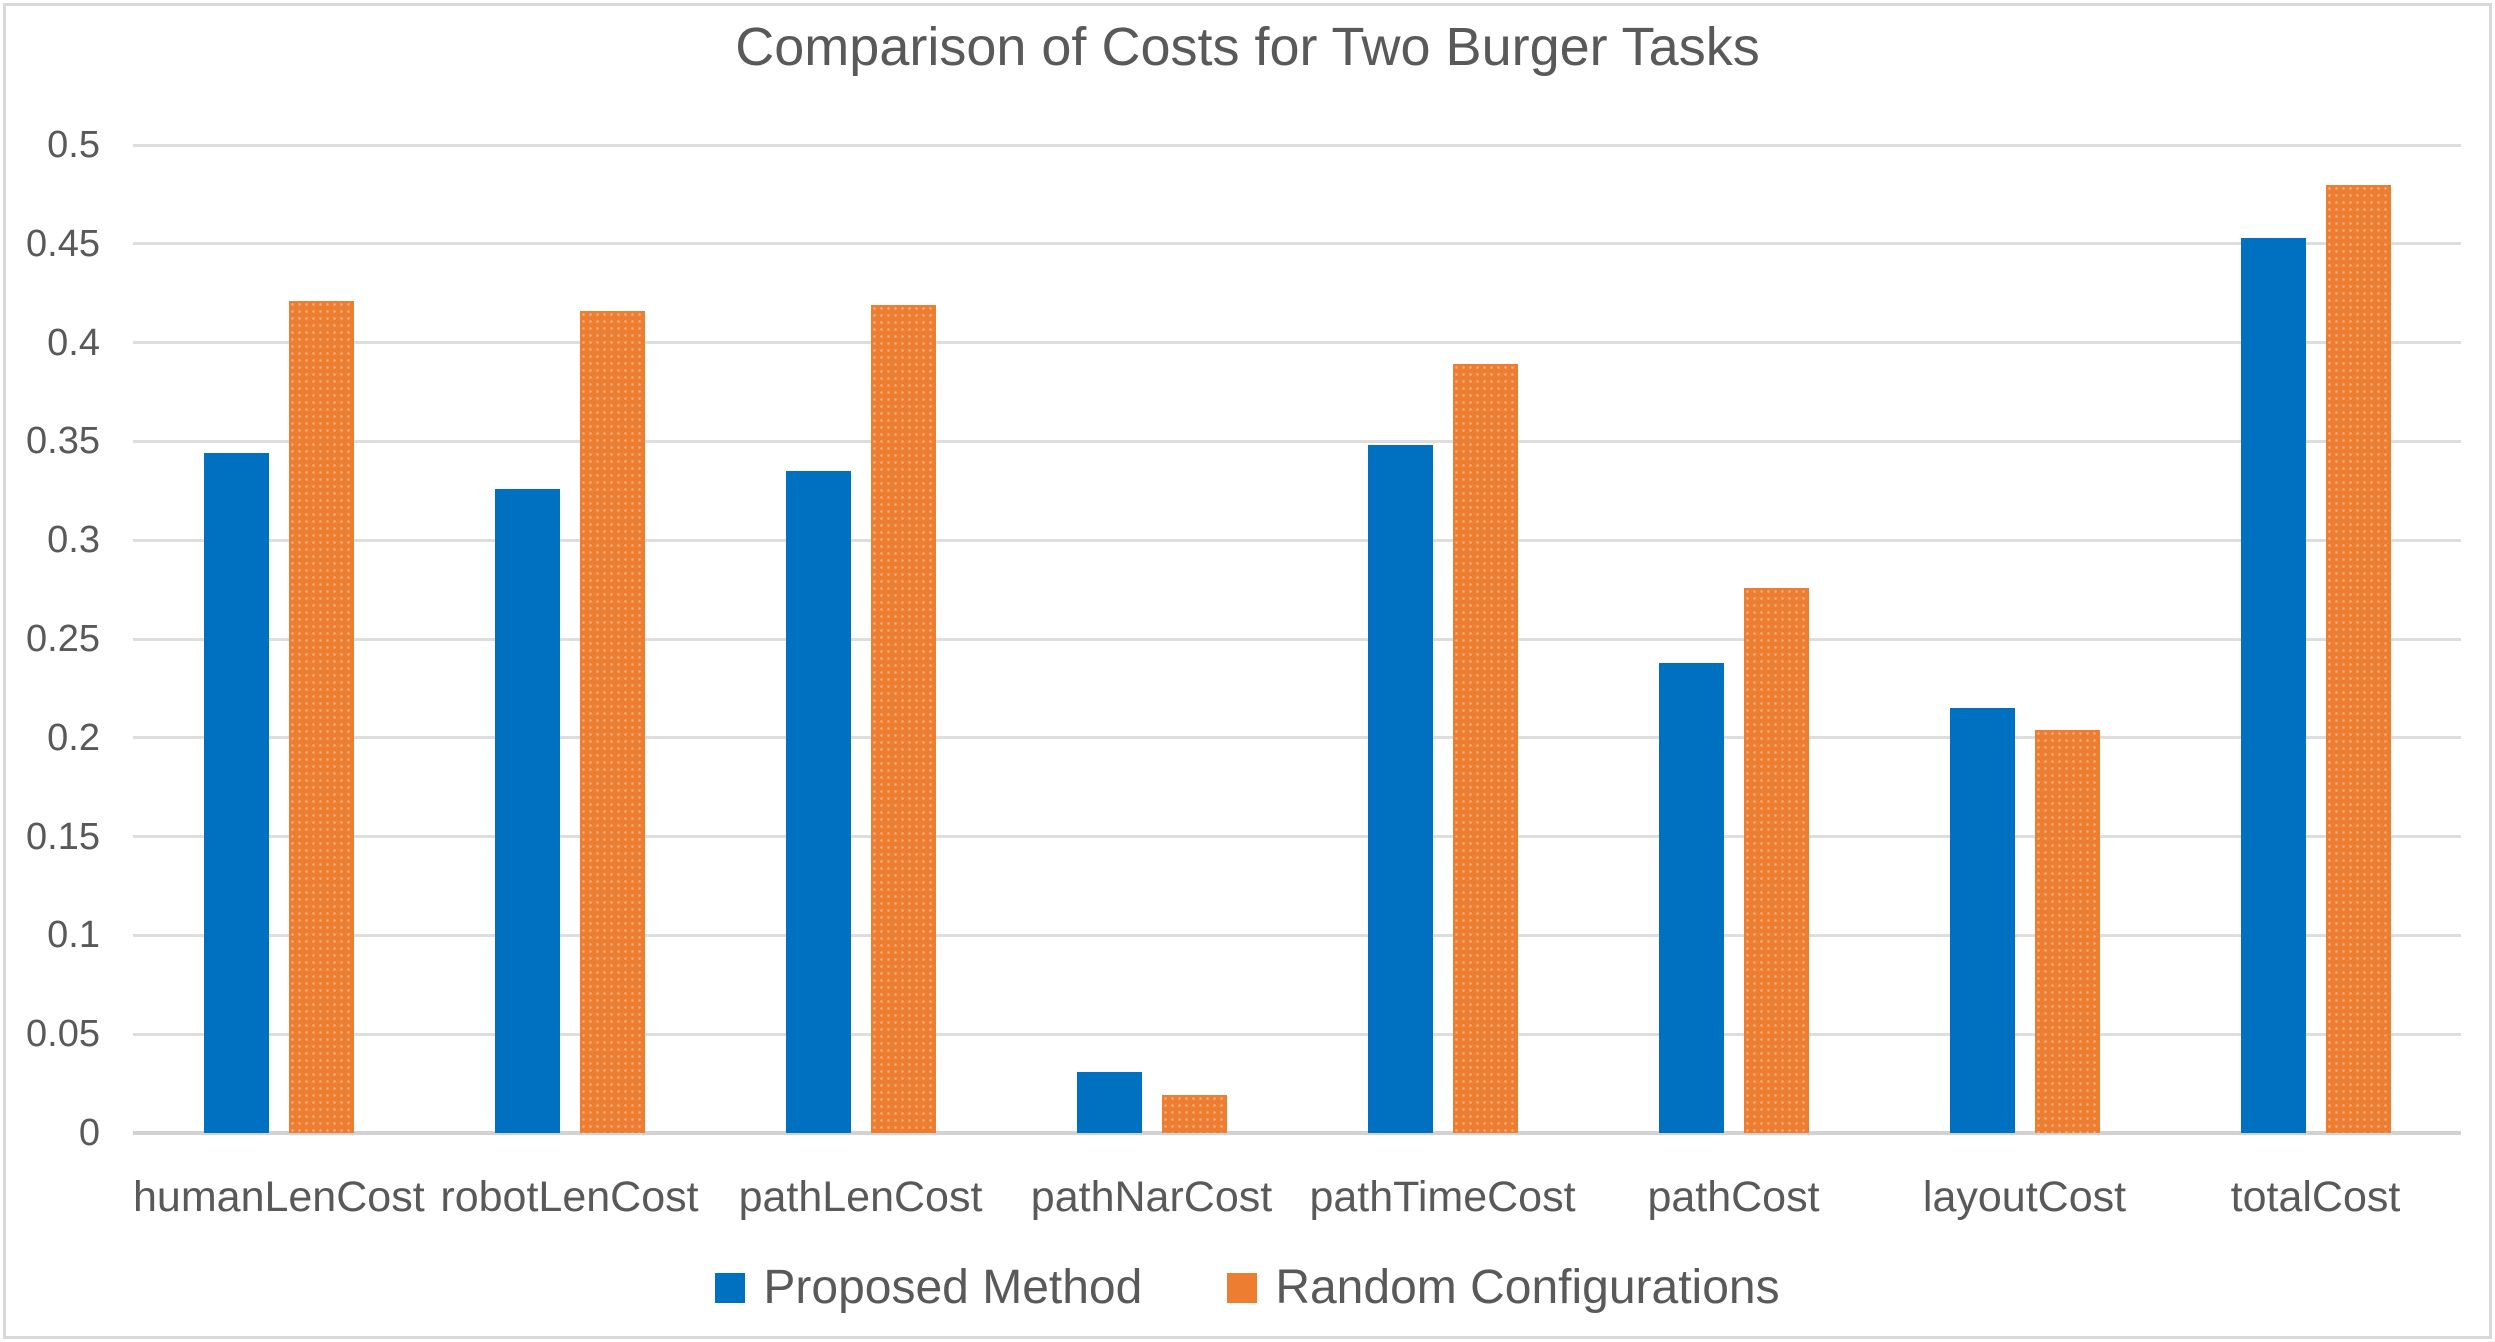 This screenshot has width=2495, height=1342. Describe the element at coordinates (73, 935) in the screenshot. I see `y-tick-label: 0.1` at that location.